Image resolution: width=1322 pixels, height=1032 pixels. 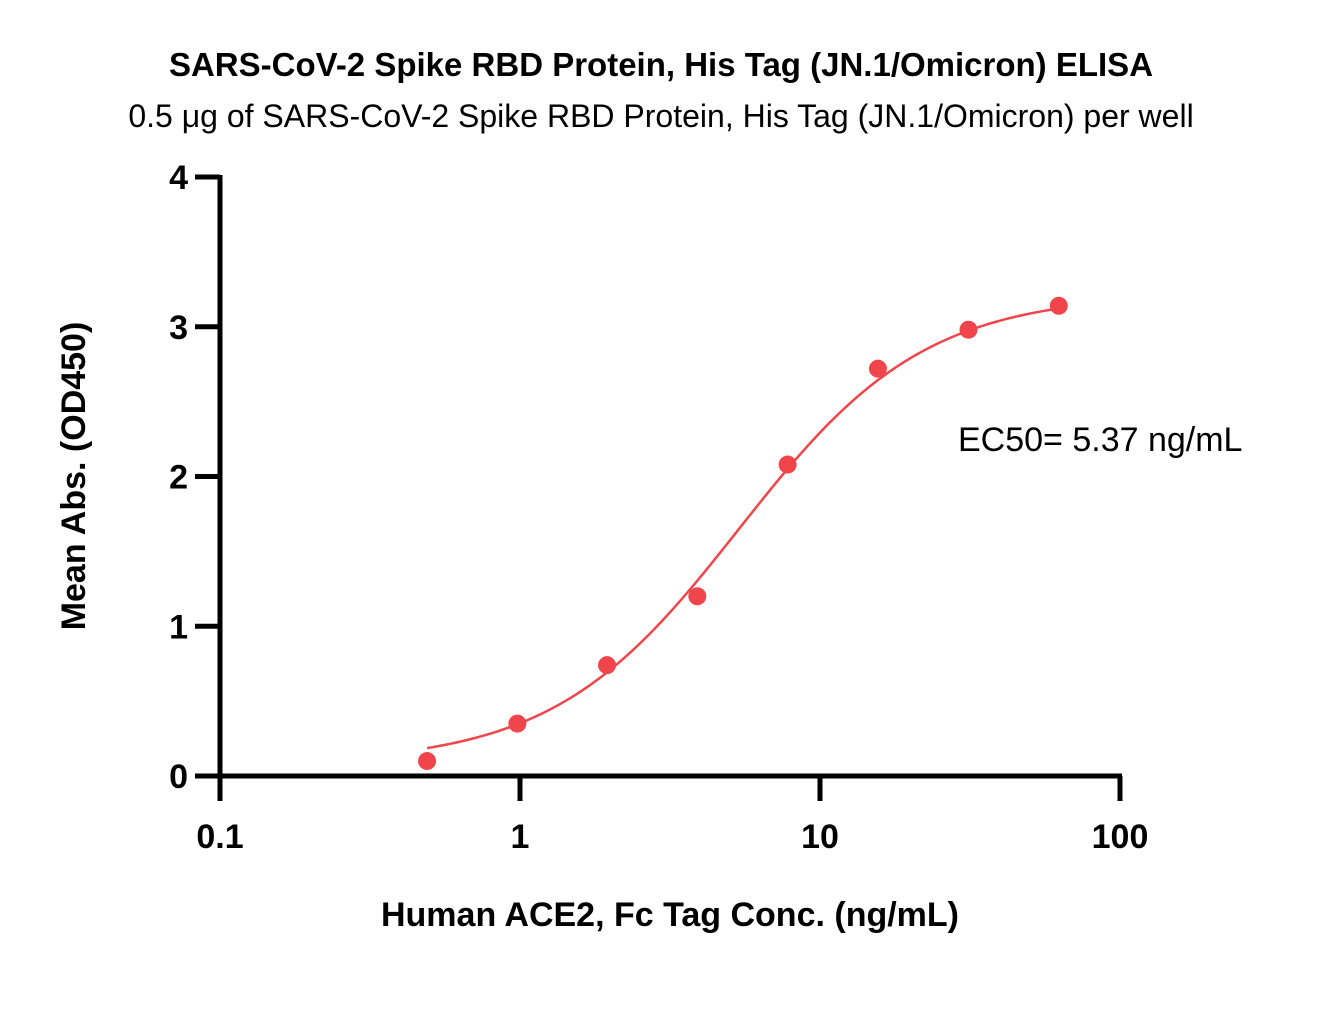 What do you see at coordinates (178, 777) in the screenshot?
I see `y-tick-label: 0` at bounding box center [178, 777].